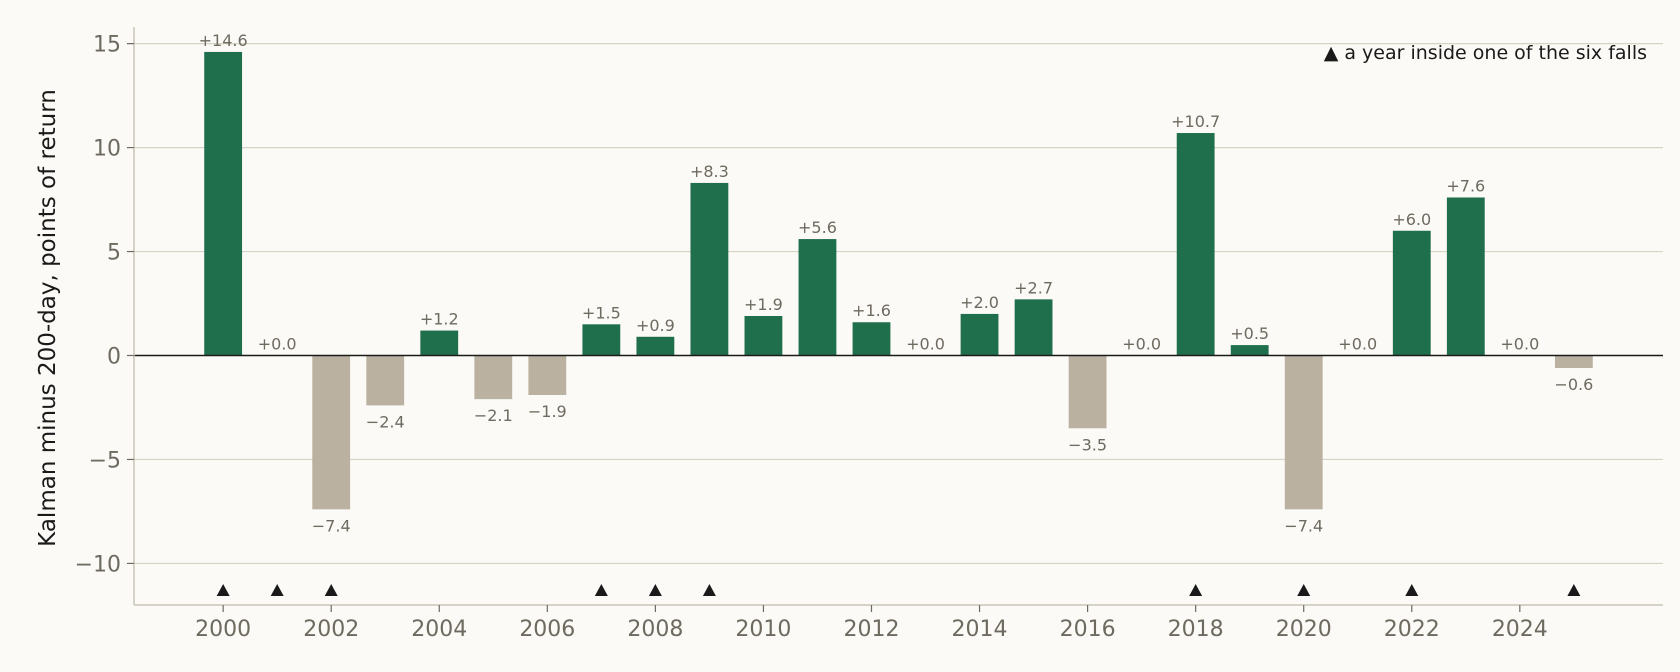  What do you see at coordinates (1304, 629) in the screenshot?
I see `x-tick-label: 2020` at bounding box center [1304, 629].